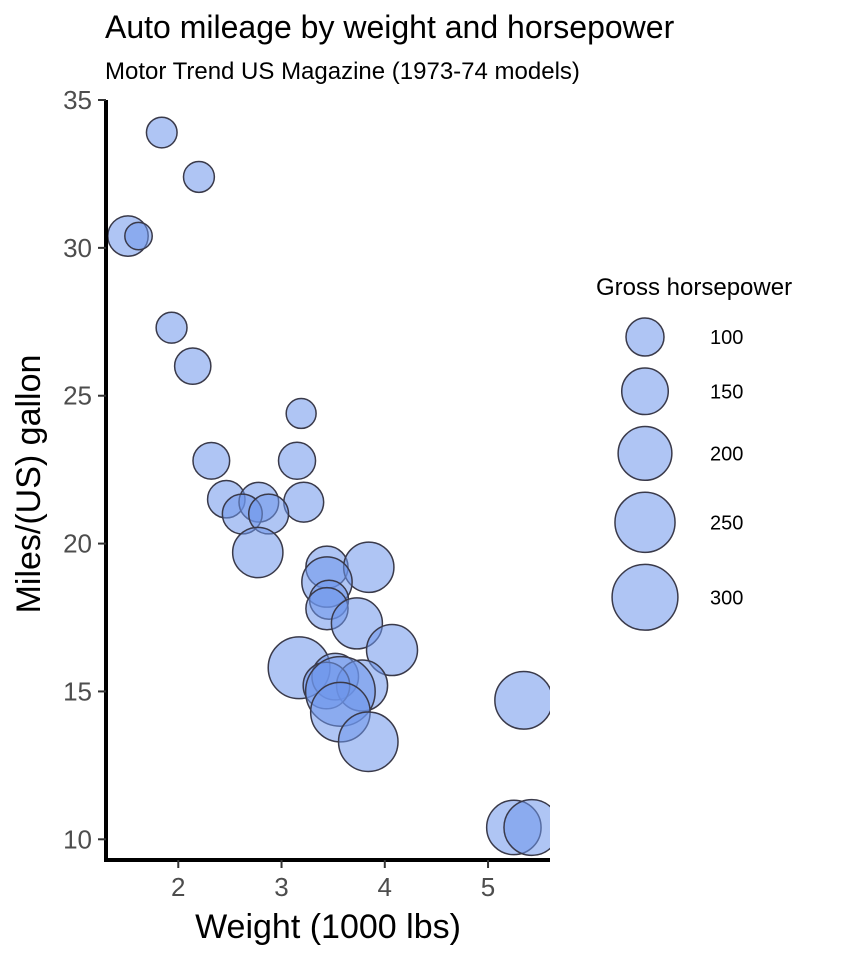 The width and height of the screenshot is (864, 960). What do you see at coordinates (77, 100) in the screenshot?
I see `y-tick-label: 35` at bounding box center [77, 100].